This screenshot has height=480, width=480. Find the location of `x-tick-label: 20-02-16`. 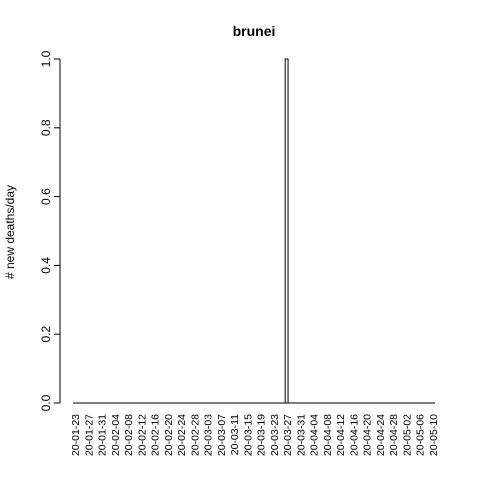

x-tick-label: 20-02-16 is located at coordinates (156, 435).